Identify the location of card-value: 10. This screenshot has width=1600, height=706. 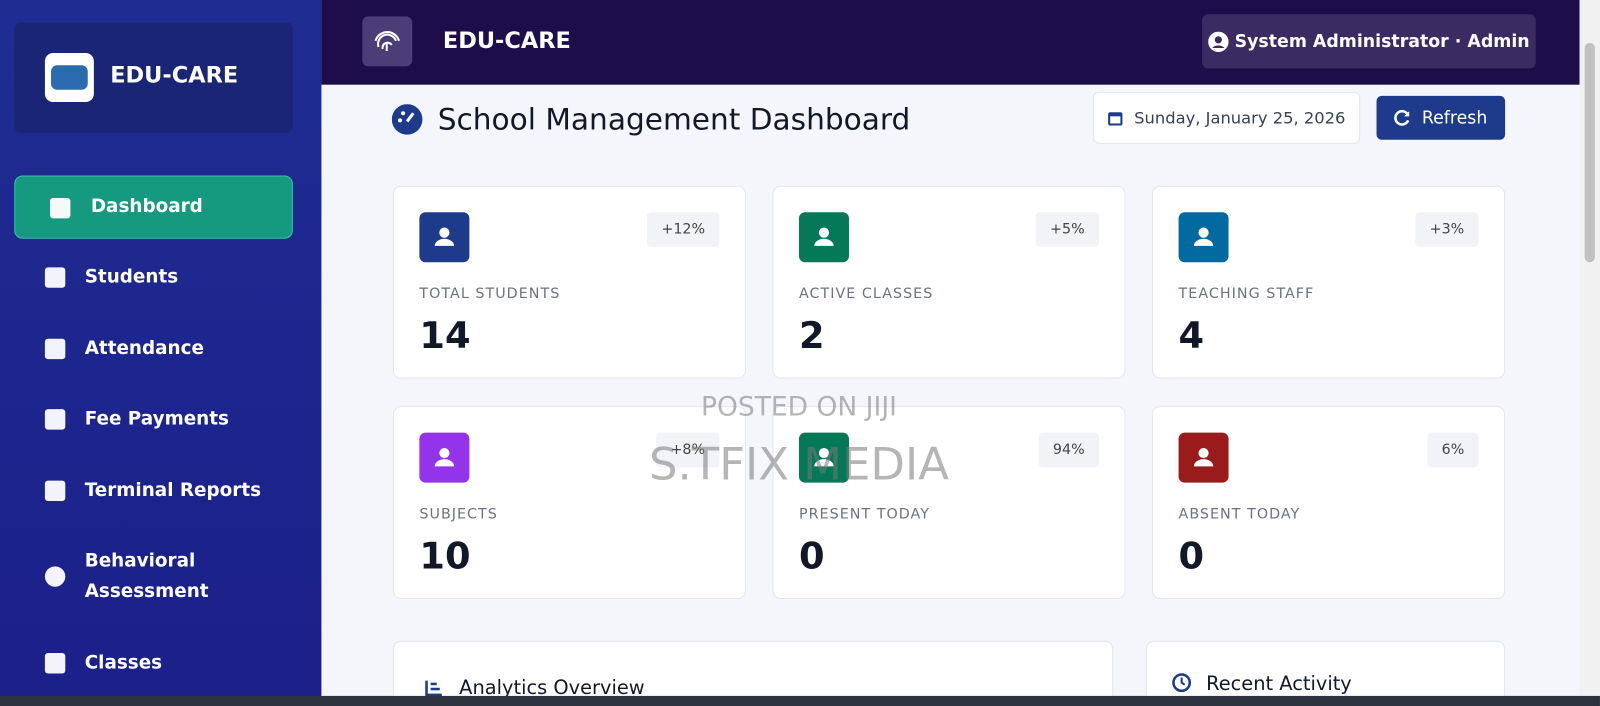
(445, 556).